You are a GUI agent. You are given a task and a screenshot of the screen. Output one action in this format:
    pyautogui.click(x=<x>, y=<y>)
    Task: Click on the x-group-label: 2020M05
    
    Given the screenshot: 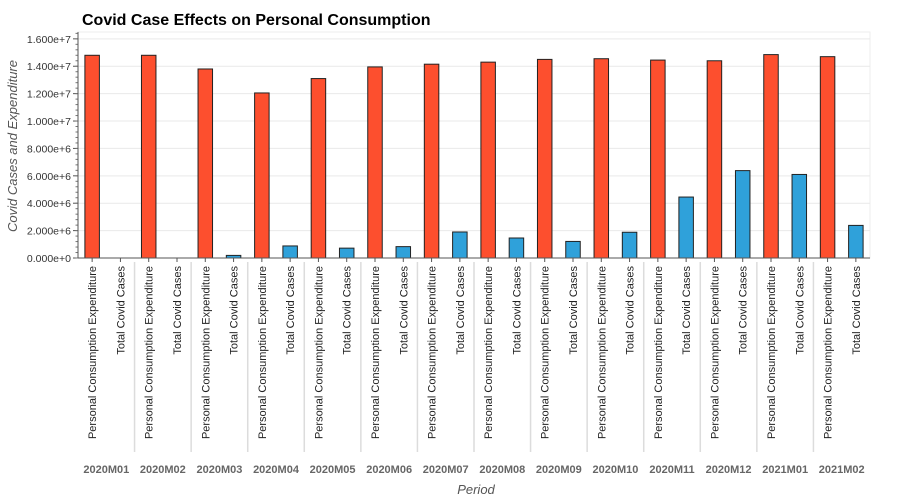 What is the action you would take?
    pyautogui.click(x=333, y=470)
    